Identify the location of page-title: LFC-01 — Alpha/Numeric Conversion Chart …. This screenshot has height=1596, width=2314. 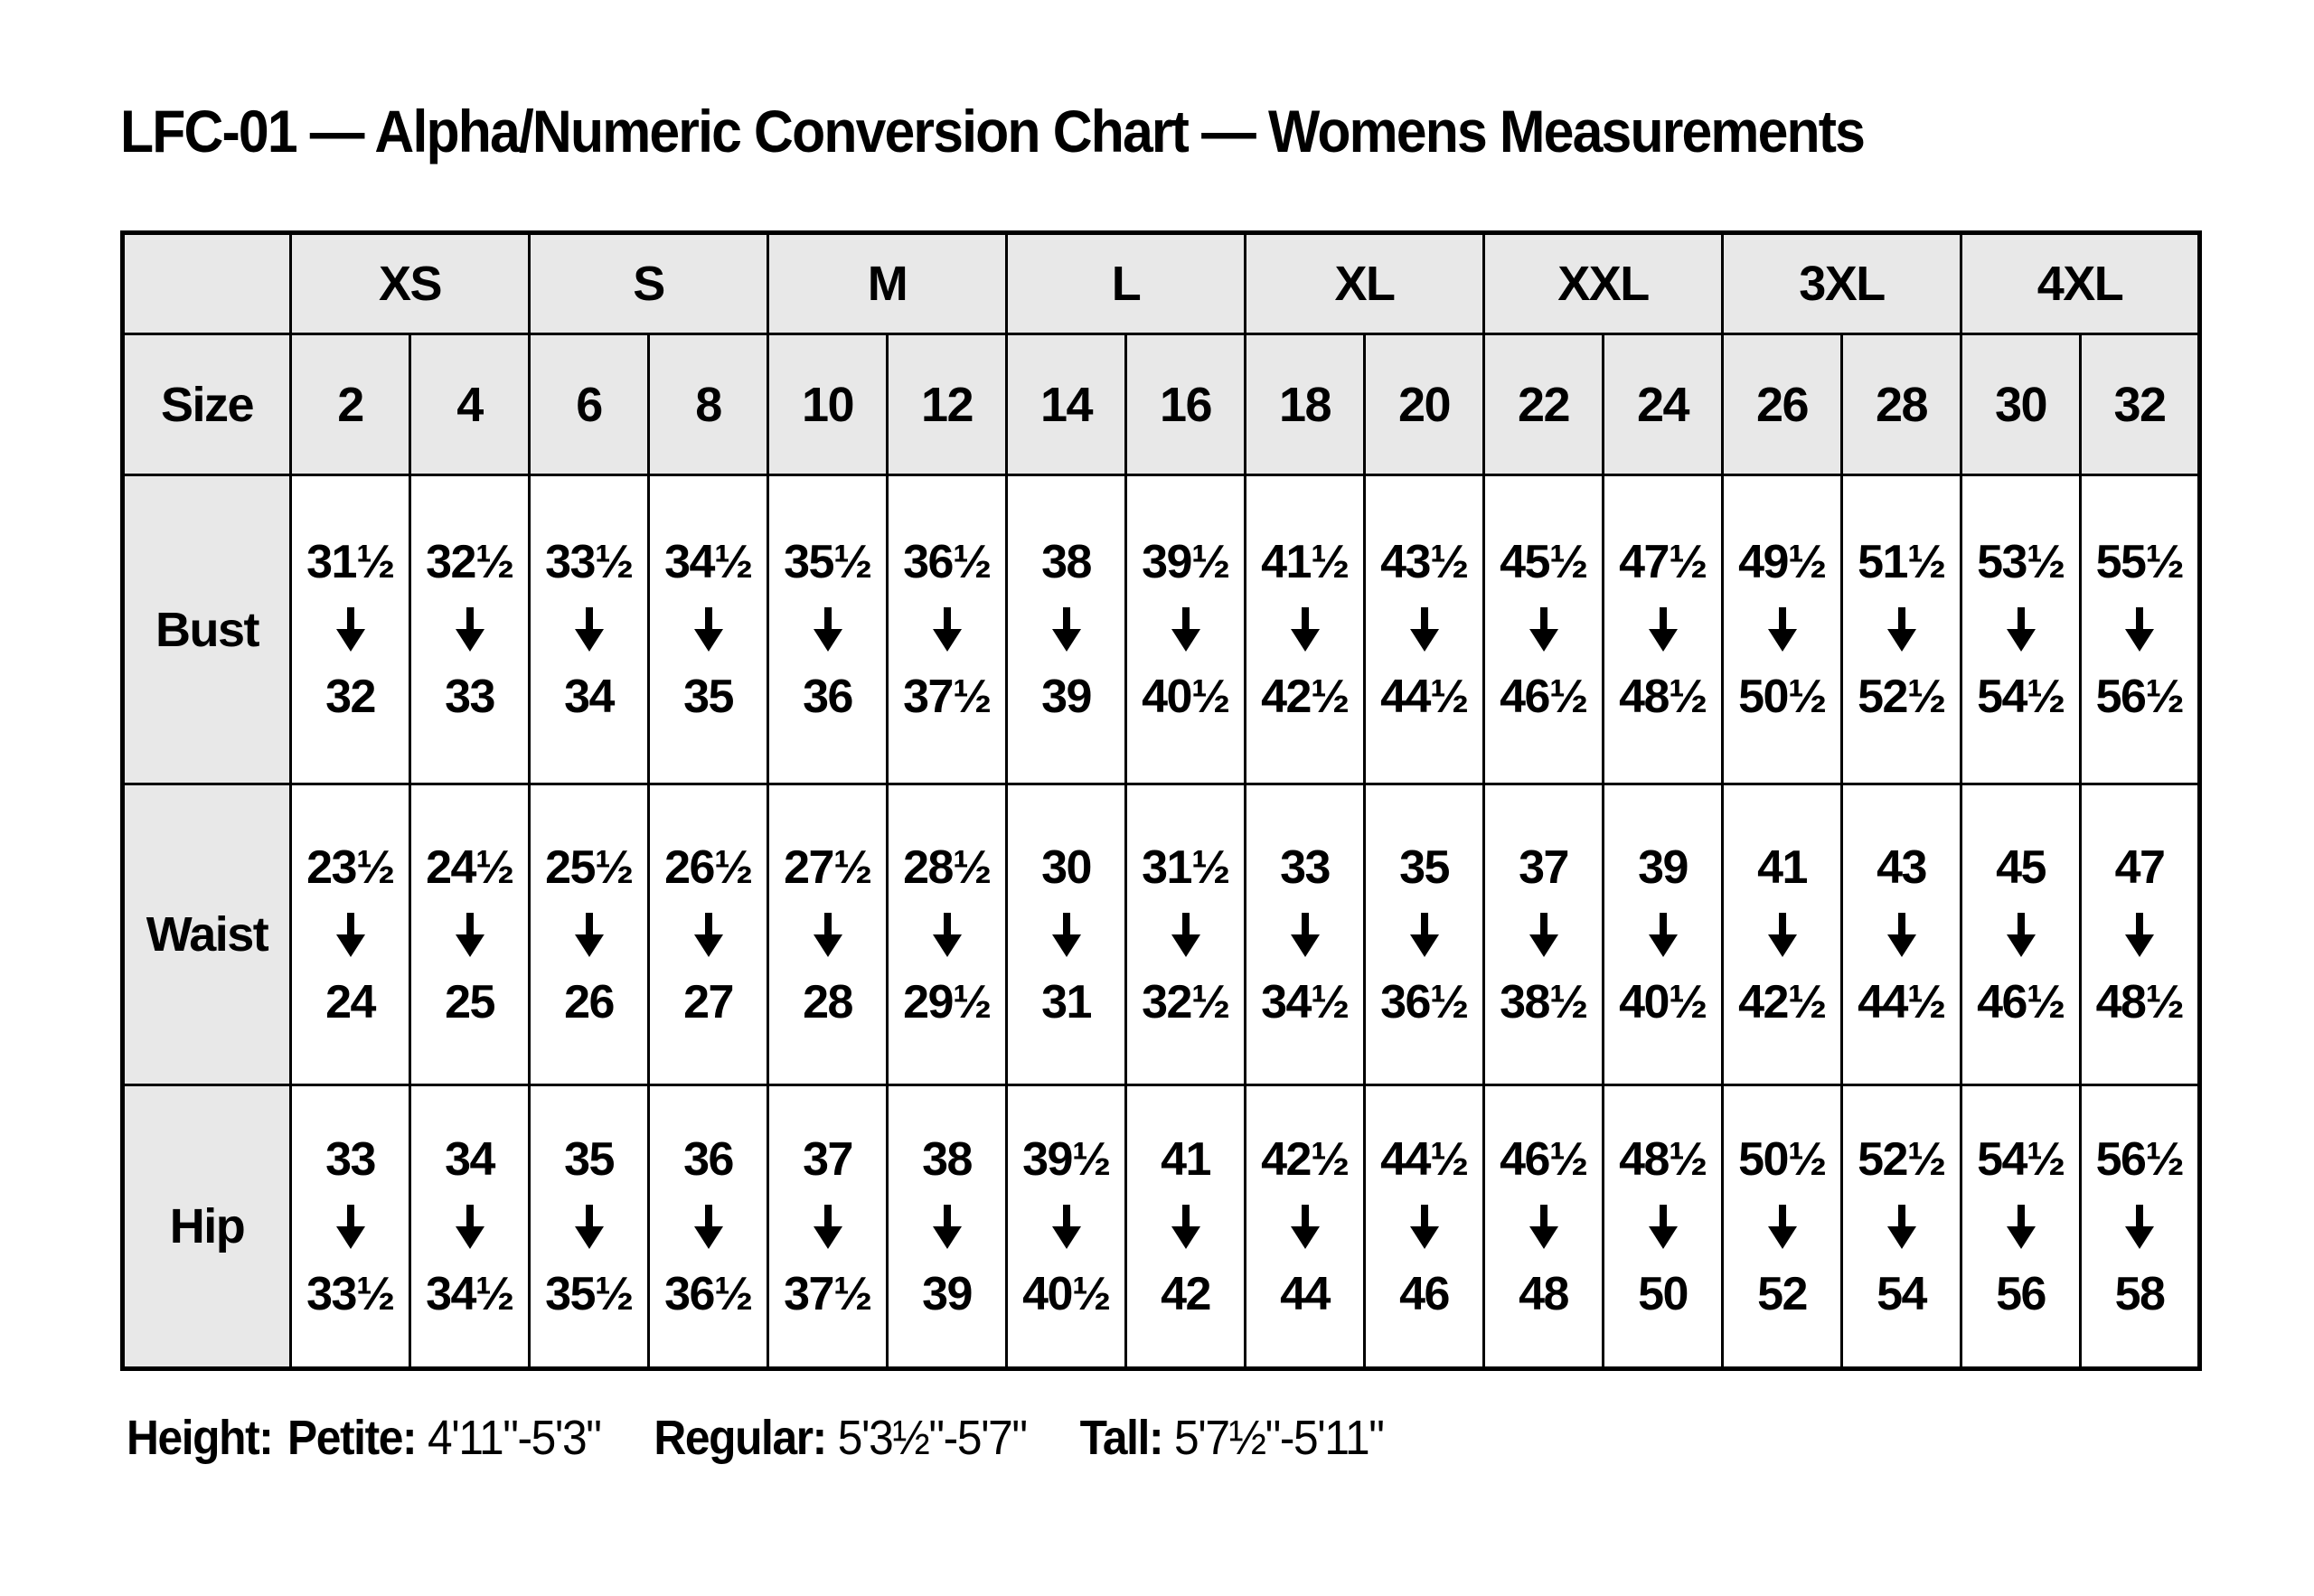
(993, 131).